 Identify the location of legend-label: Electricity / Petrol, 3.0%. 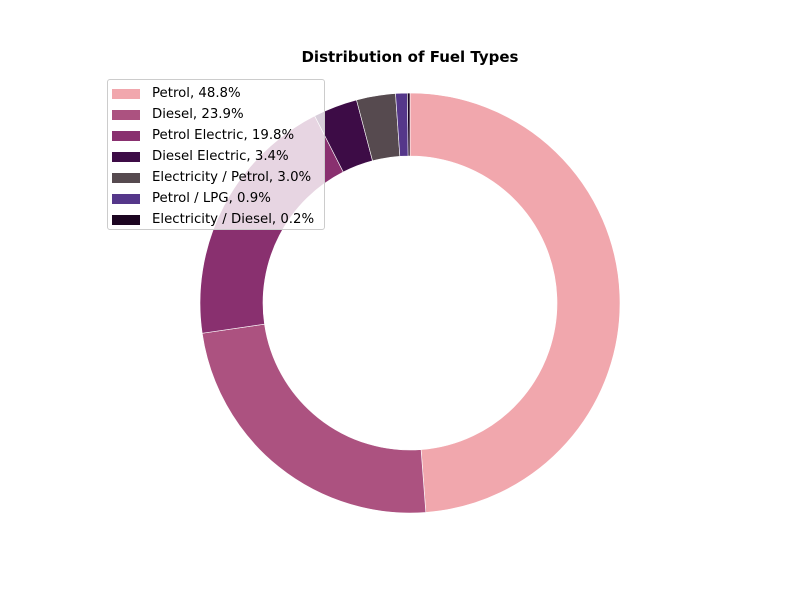
(232, 177).